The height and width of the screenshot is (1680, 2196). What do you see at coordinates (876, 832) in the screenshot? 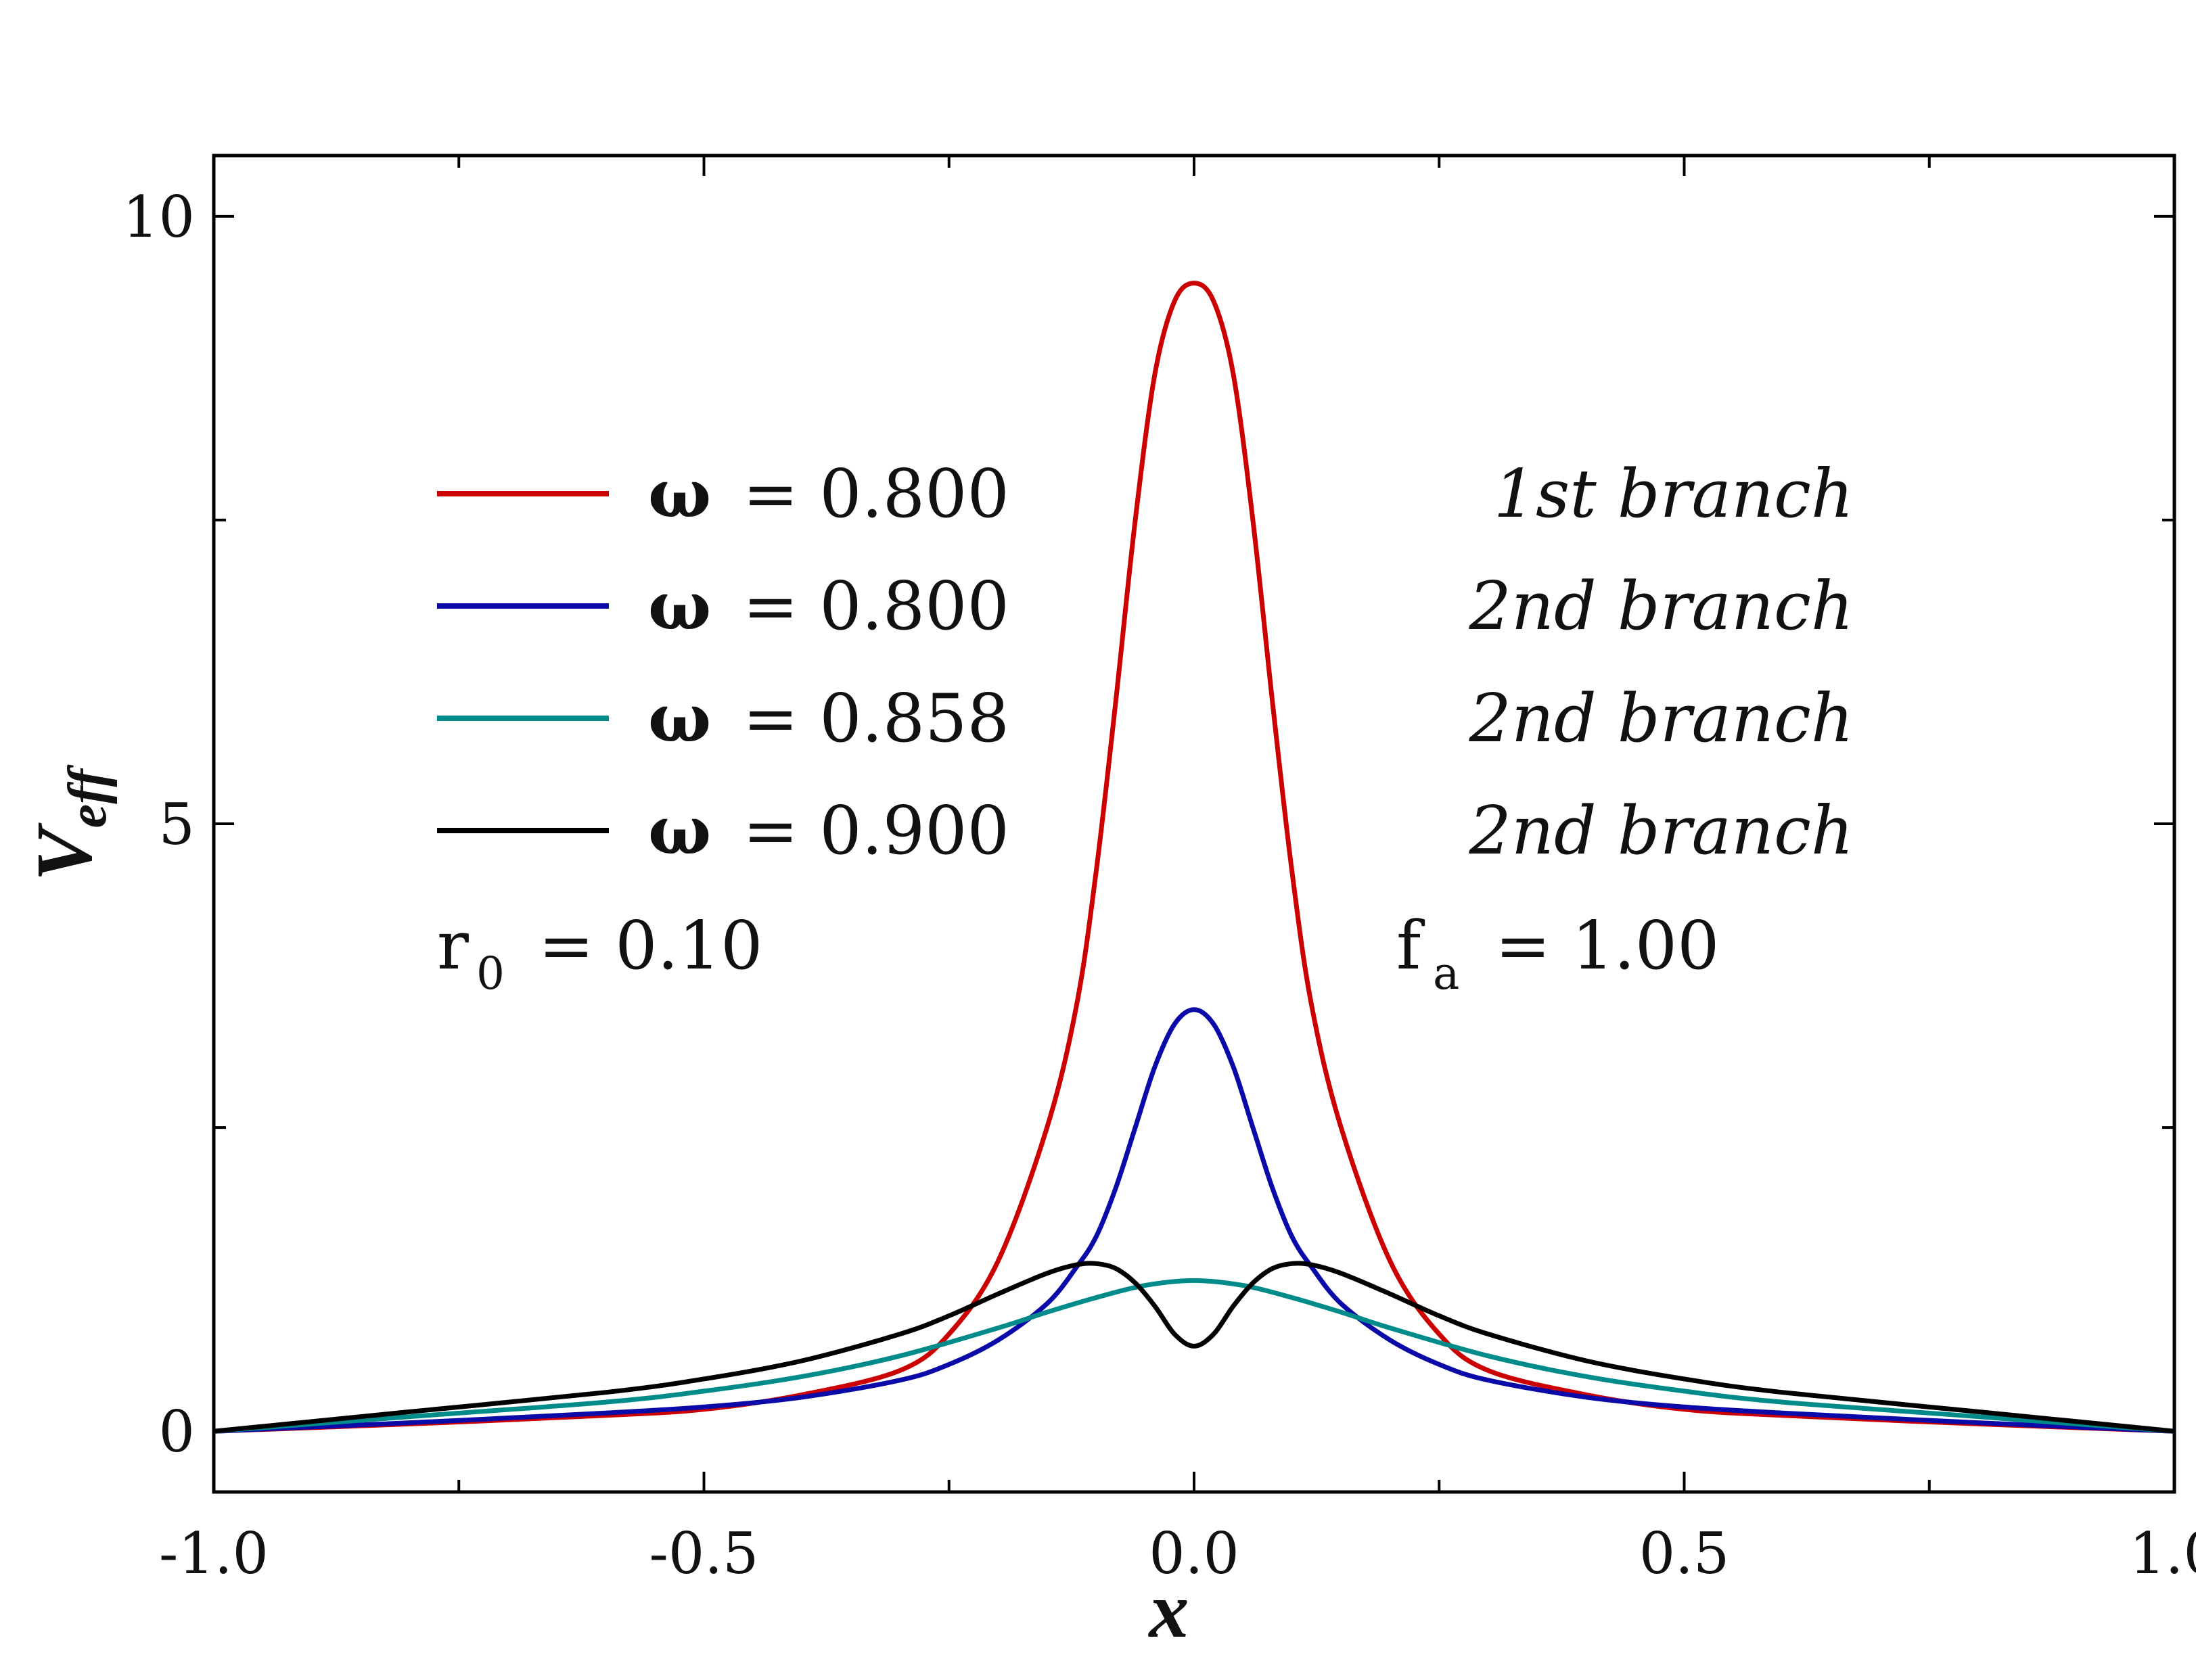
I see `legend-omega-value: = 0.900` at bounding box center [876, 832].